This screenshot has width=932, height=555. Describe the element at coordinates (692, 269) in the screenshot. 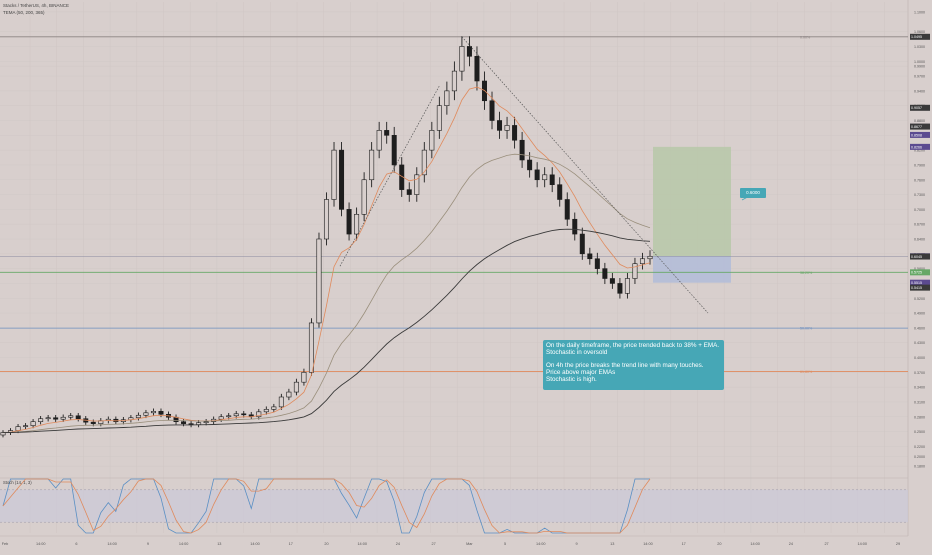

I see `loss-zone` at that location.